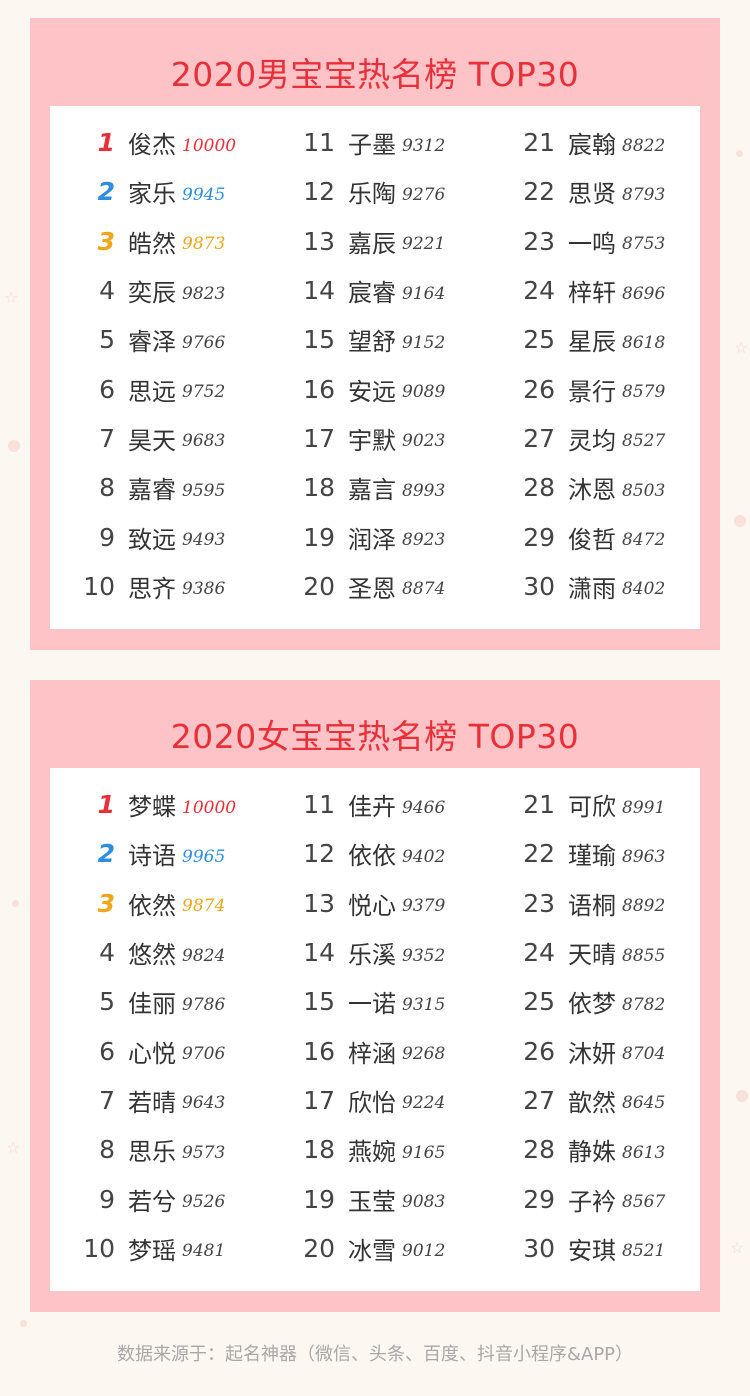 The image size is (750, 1396). I want to click on baby-name: 润泽, so click(372, 539).